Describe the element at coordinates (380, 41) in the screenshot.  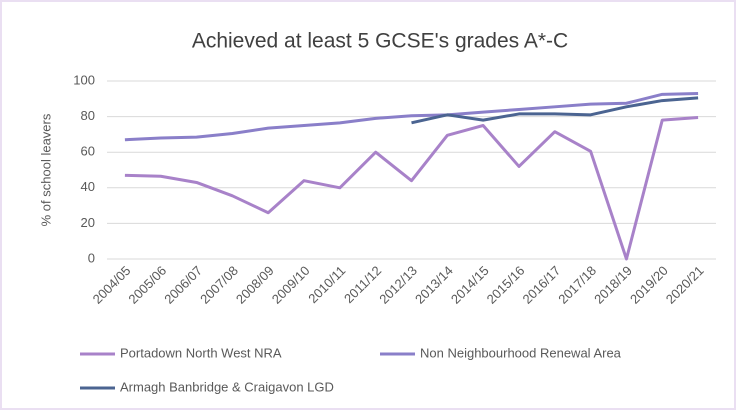
I see `chart-title: Achieved at least 5 GCSE's grades A*-C` at that location.